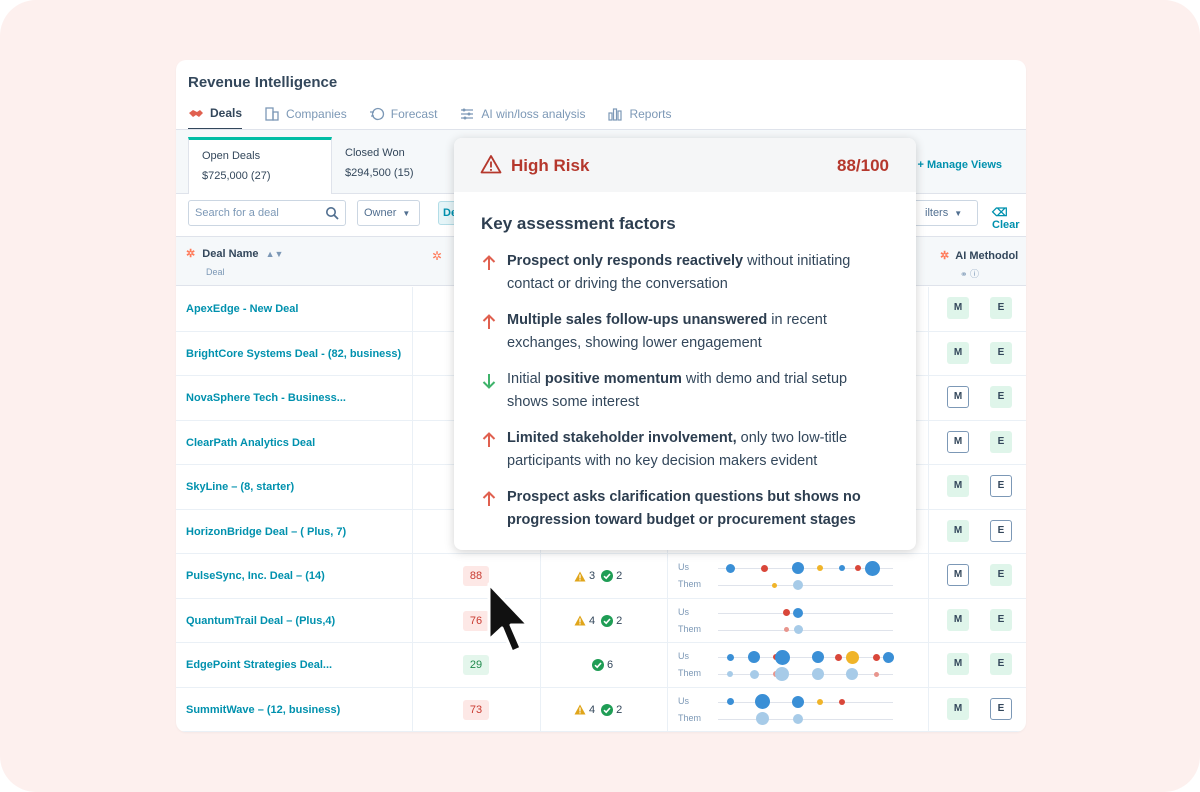  I want to click on tab-companies: Companies, so click(305, 118).